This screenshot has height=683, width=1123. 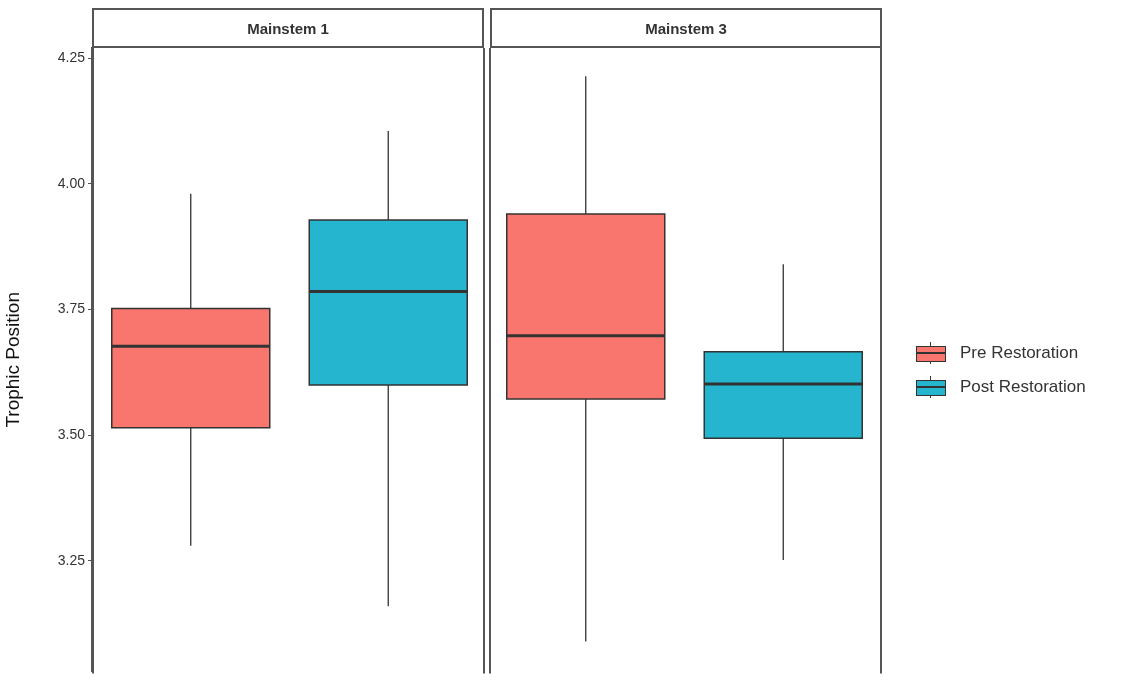 I want to click on x-tick-label: Mainstem 3, so click(x=686, y=28).